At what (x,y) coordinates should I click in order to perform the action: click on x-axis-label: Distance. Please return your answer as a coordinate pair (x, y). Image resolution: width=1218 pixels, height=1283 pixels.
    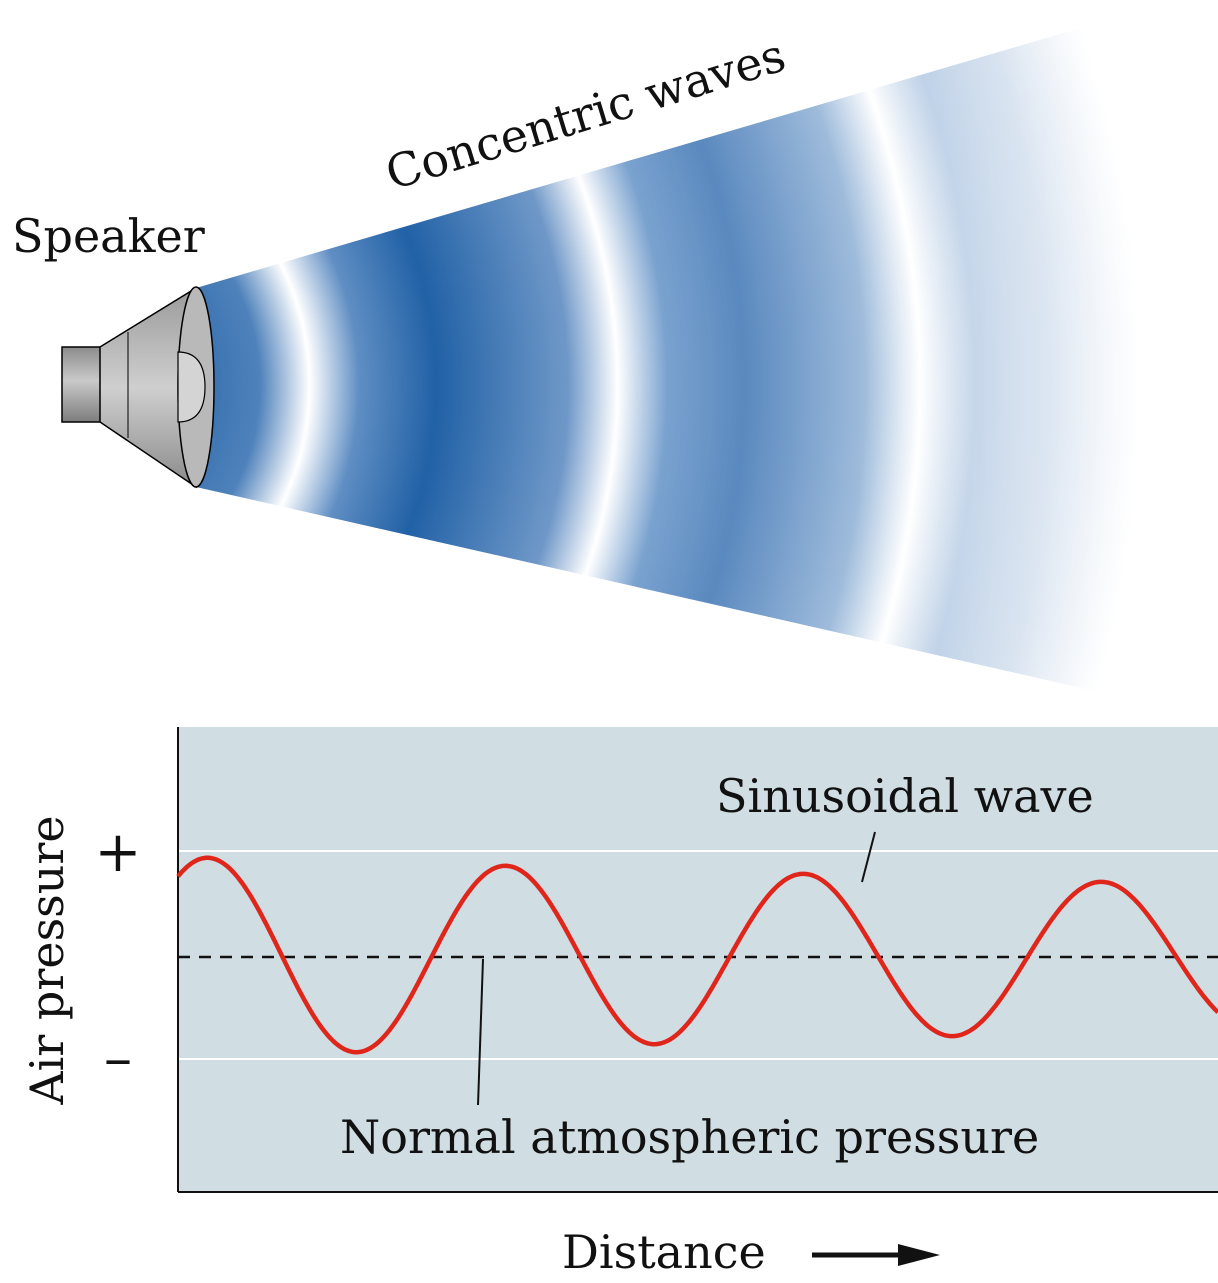
    Looking at the image, I should click on (664, 1252).